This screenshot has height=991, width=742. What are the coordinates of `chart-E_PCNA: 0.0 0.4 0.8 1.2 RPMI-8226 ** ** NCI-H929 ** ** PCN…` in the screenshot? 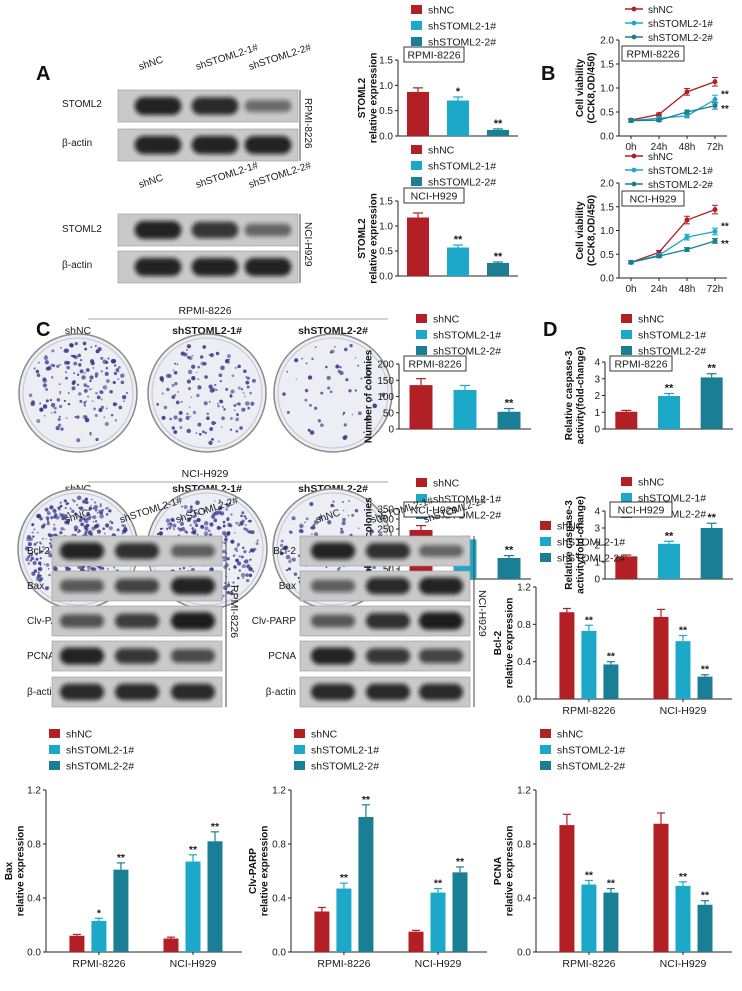 It's located at (612, 878).